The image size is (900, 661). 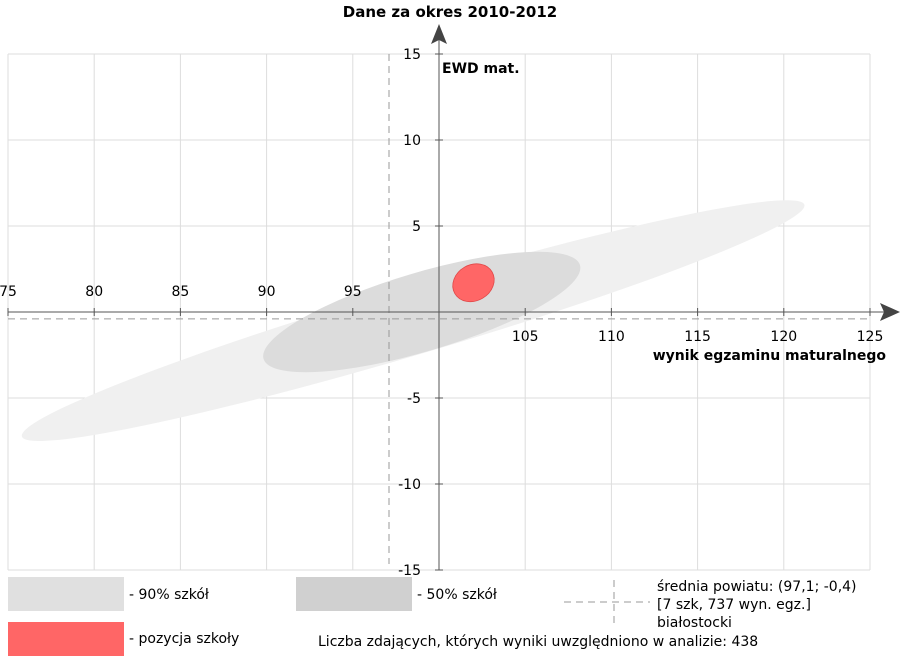 I want to click on legend-label-90: - 90% szkół, so click(x=169, y=595).